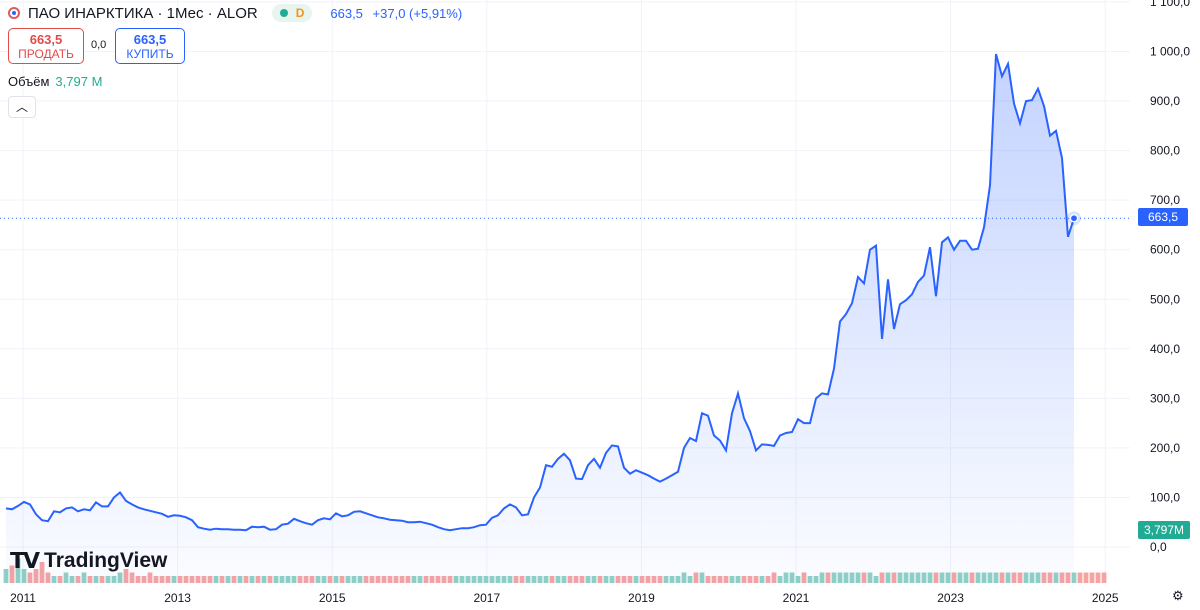 This screenshot has height=610, width=1200. I want to click on tradingview-wordmark: TradingView, so click(106, 560).